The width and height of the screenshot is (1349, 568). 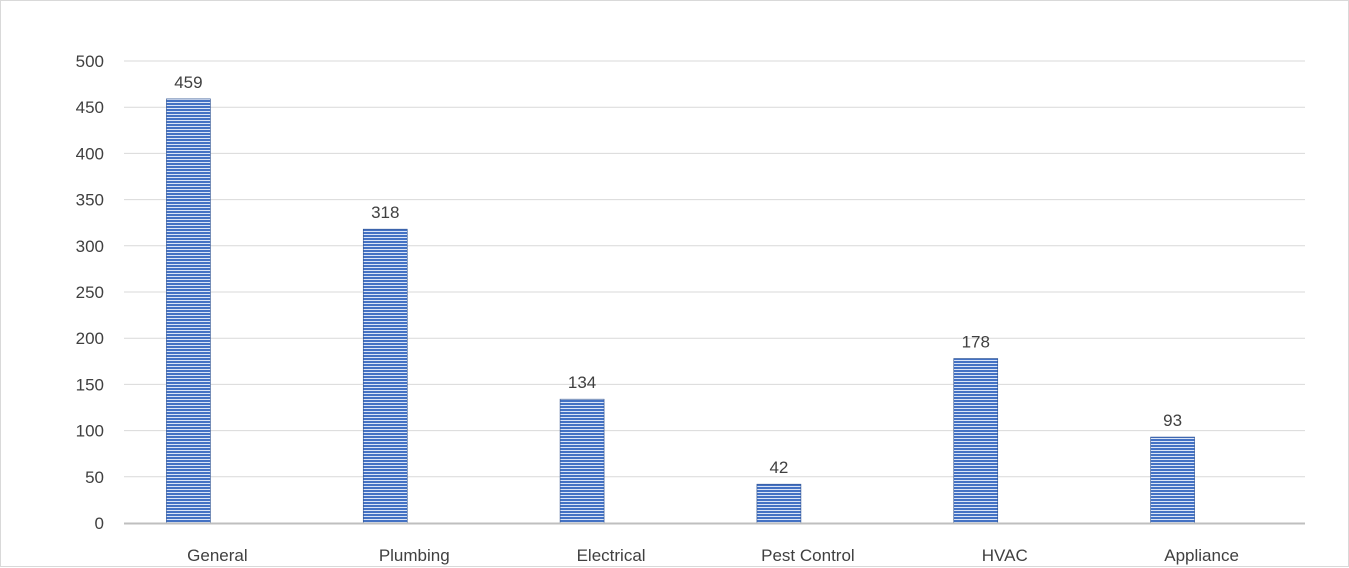 I want to click on y-tick-label: 400, so click(x=90, y=153).